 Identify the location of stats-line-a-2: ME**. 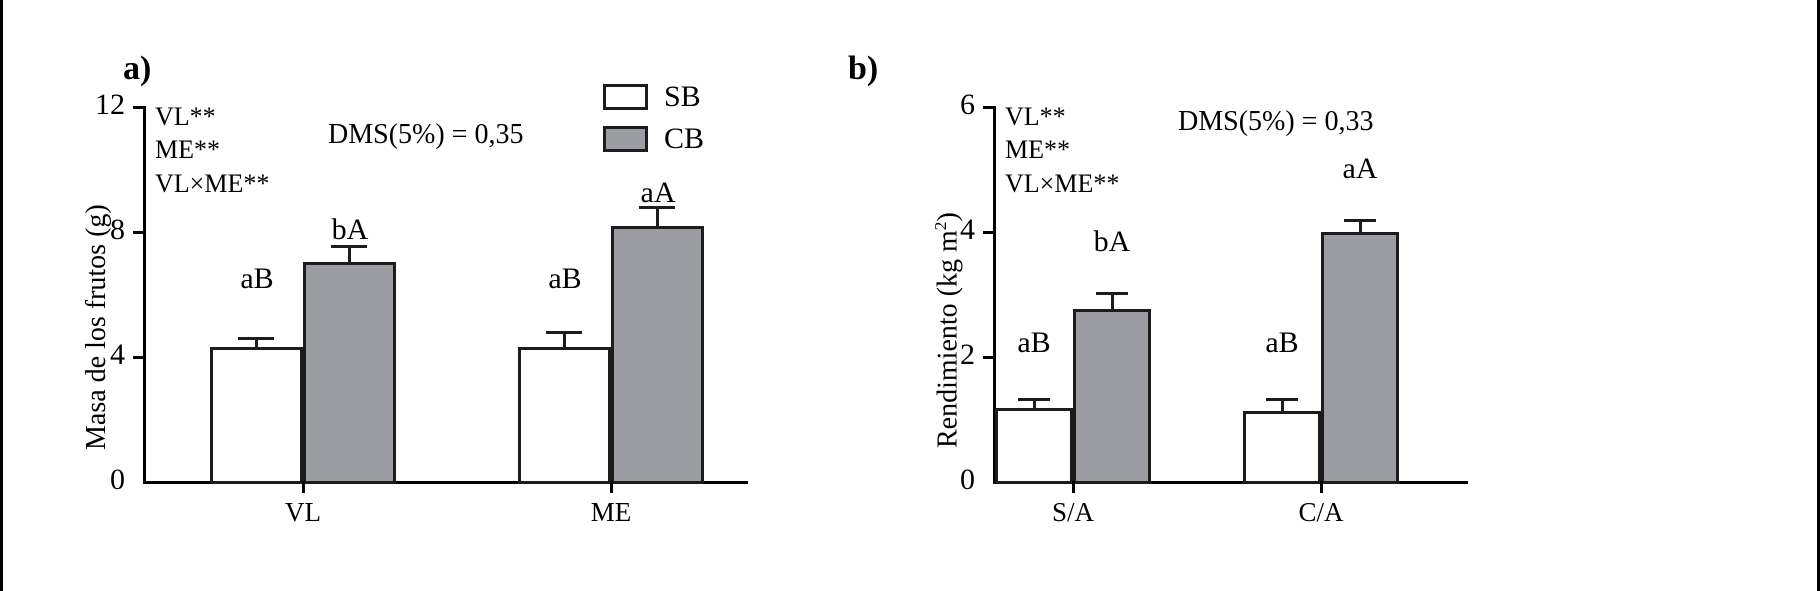
(187, 150).